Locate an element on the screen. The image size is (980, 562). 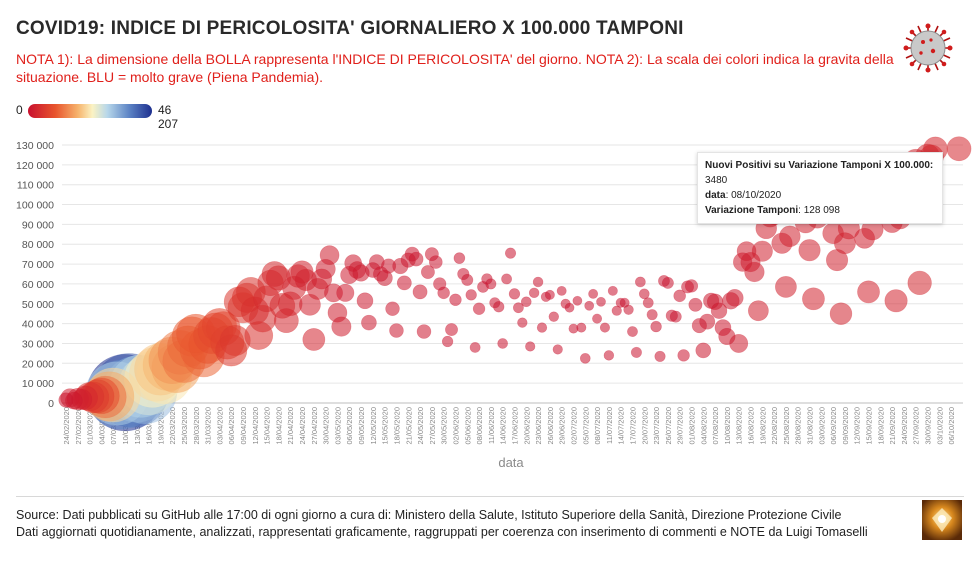
author-badge-icon is located at coordinates (942, 520).